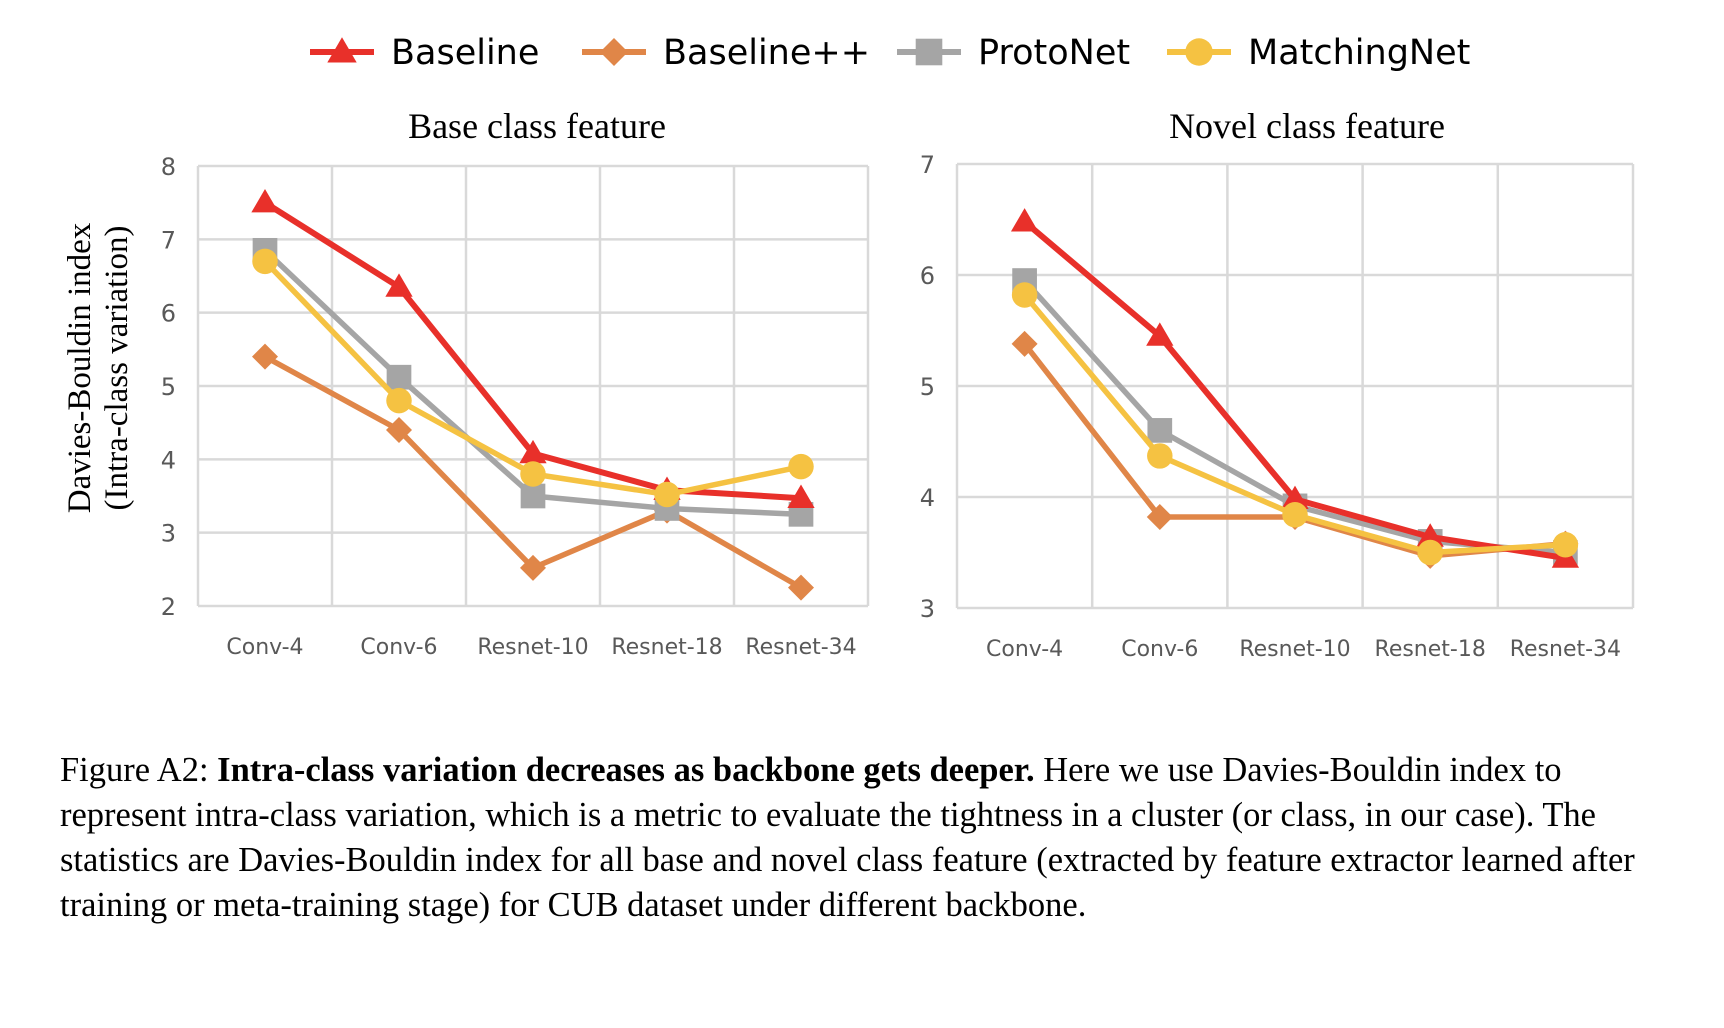  Describe the element at coordinates (929, 52) in the screenshot. I see `legend-square-icon` at that location.